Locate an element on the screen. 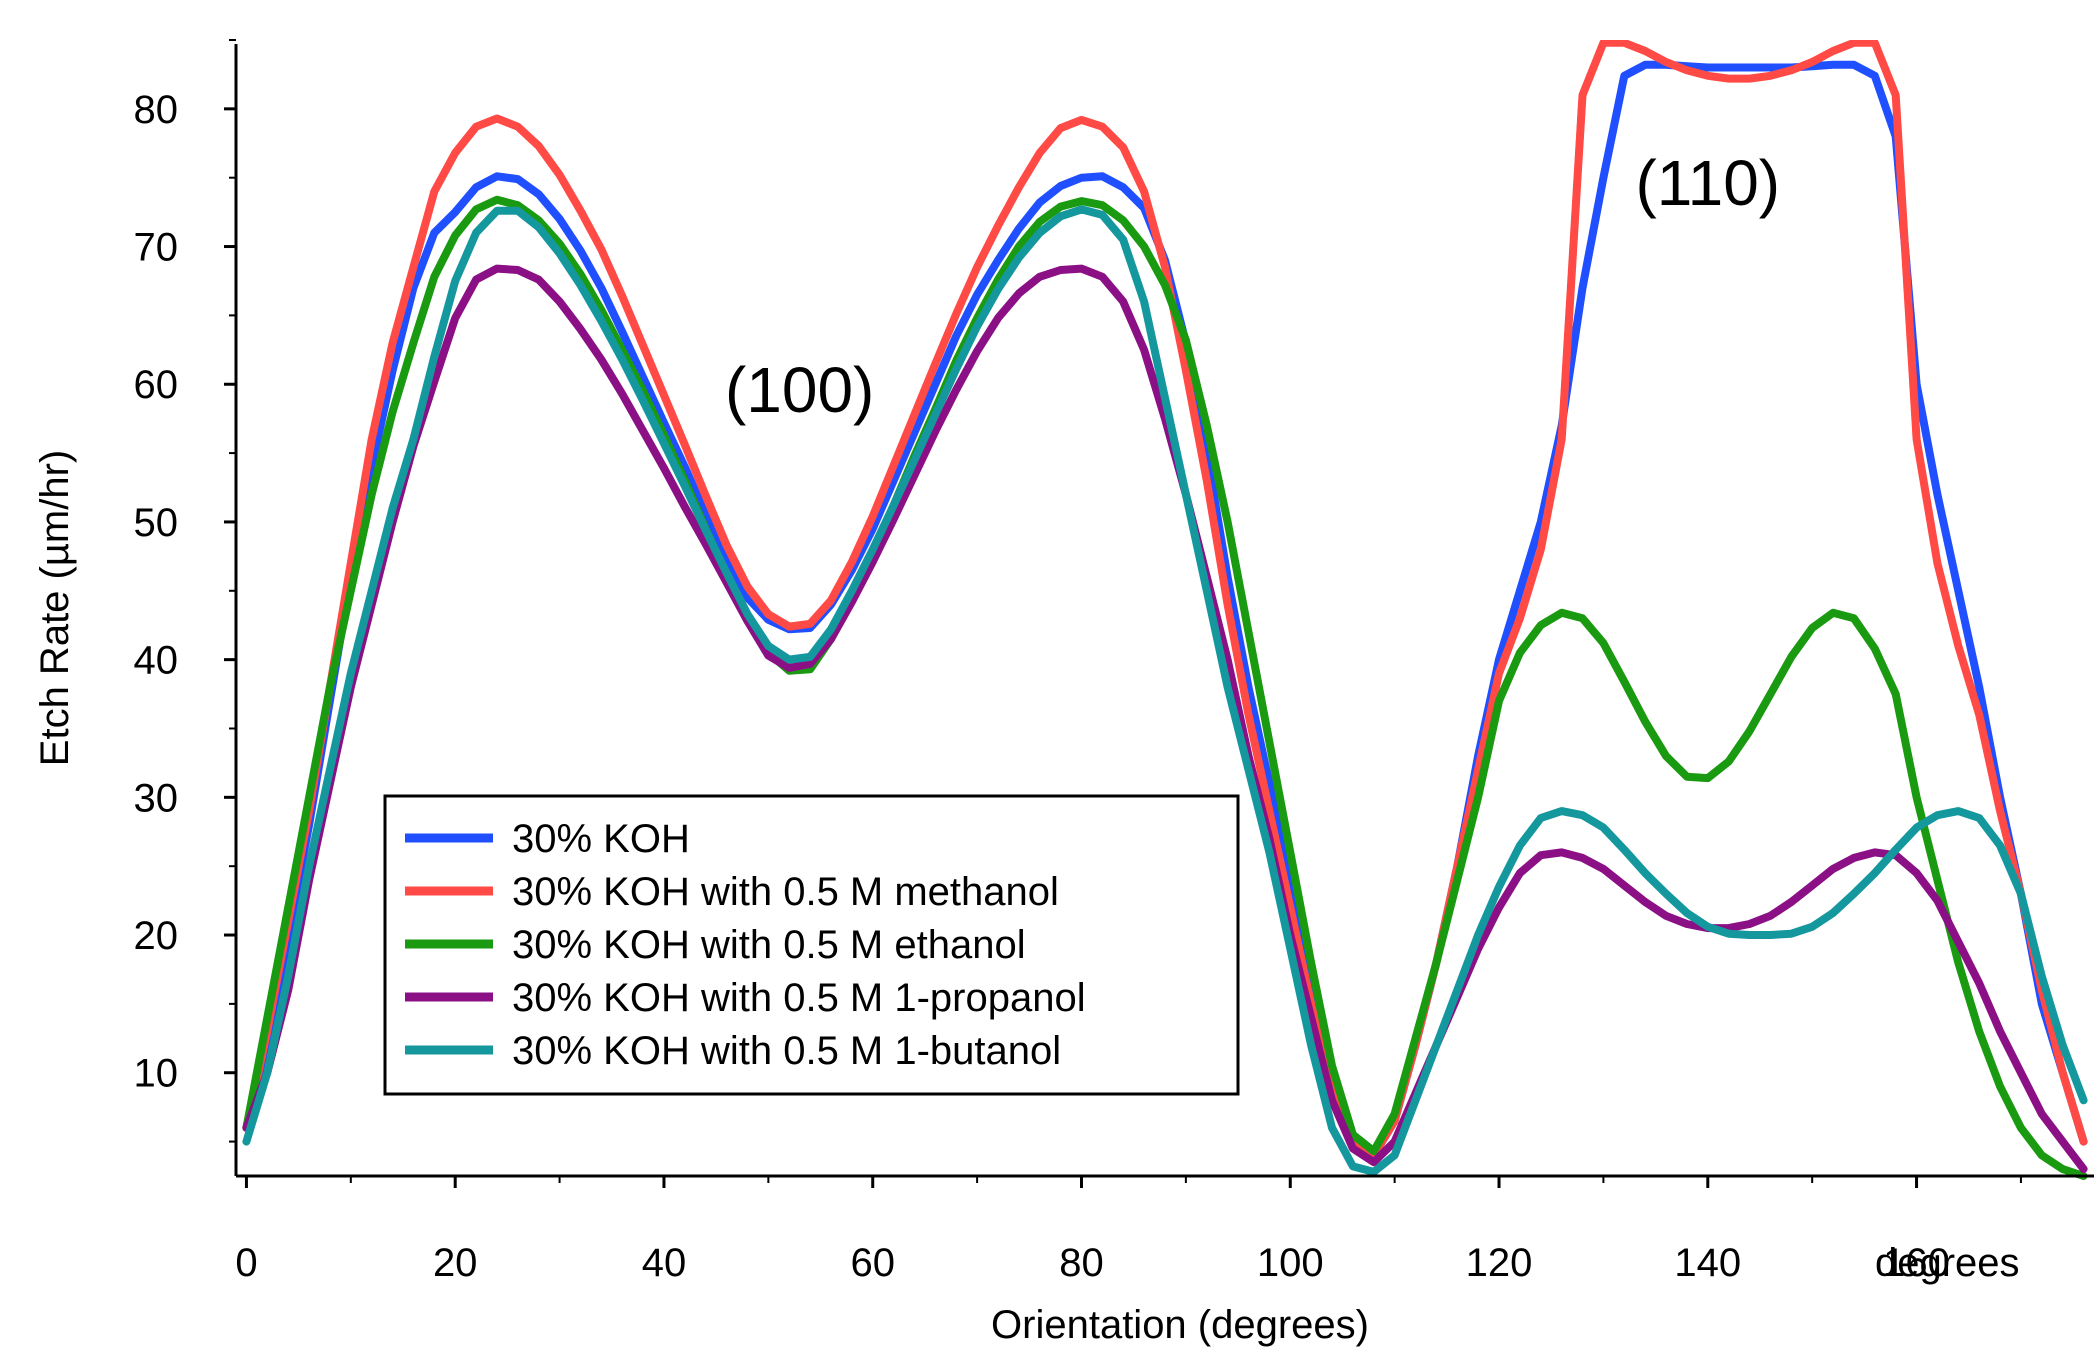  legend-label: 30% KOH with 0.5 M ethanol is located at coordinates (769, 945).